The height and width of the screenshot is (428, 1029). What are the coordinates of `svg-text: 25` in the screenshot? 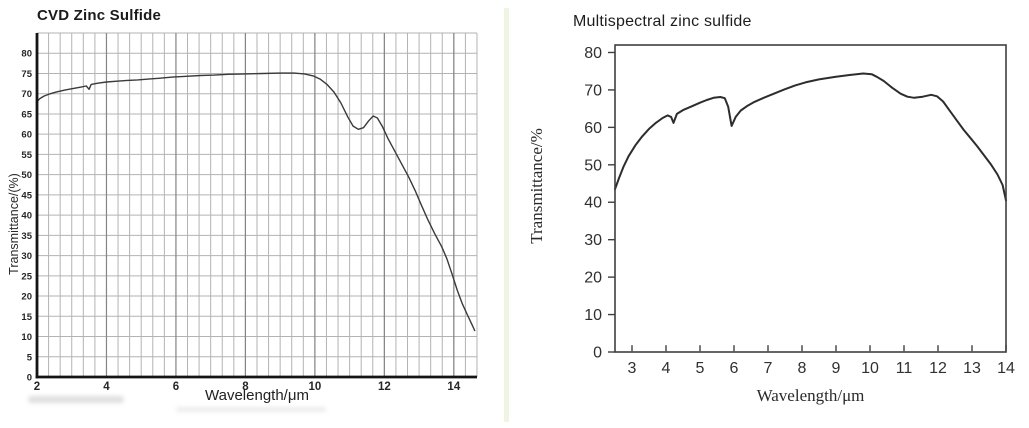 It's located at (26, 276).